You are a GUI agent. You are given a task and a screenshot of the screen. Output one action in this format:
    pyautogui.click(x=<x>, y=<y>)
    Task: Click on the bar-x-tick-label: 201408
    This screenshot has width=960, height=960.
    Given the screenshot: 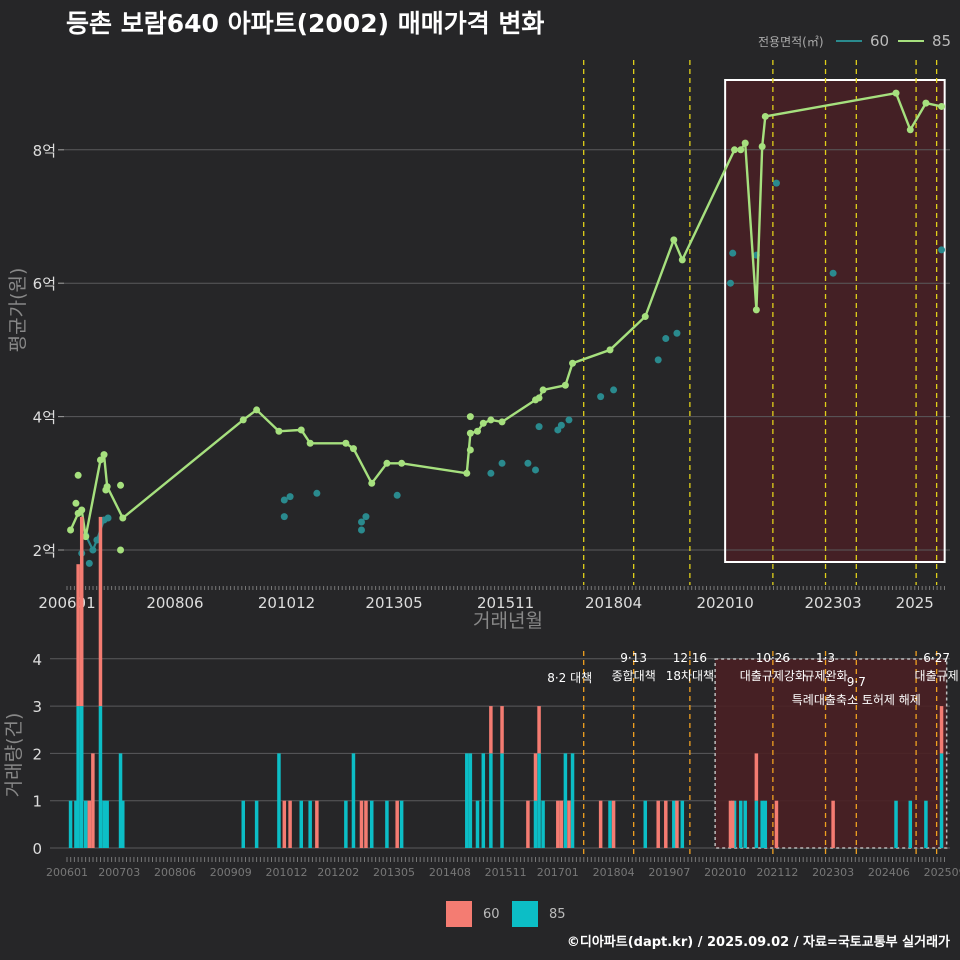 What is the action you would take?
    pyautogui.click(x=450, y=872)
    